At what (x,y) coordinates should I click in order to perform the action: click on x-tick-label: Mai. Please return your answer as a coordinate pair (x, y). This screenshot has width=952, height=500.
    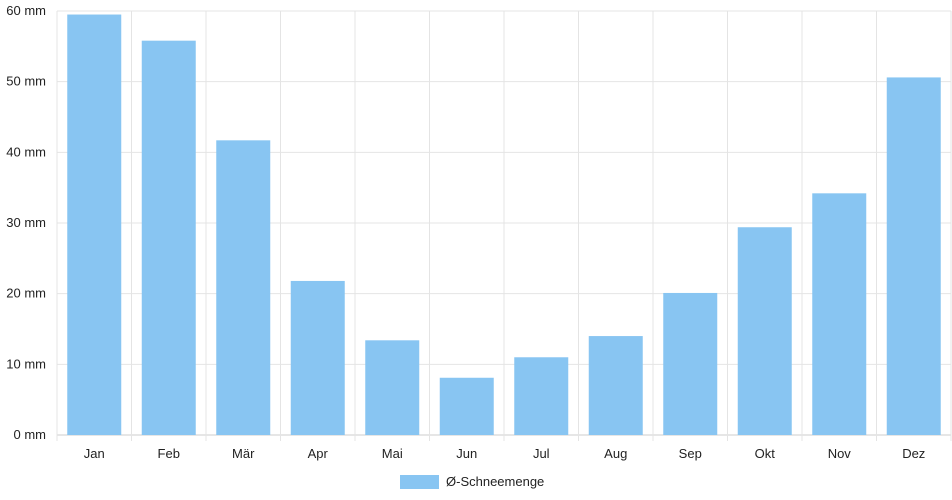
    Looking at the image, I should click on (392, 453).